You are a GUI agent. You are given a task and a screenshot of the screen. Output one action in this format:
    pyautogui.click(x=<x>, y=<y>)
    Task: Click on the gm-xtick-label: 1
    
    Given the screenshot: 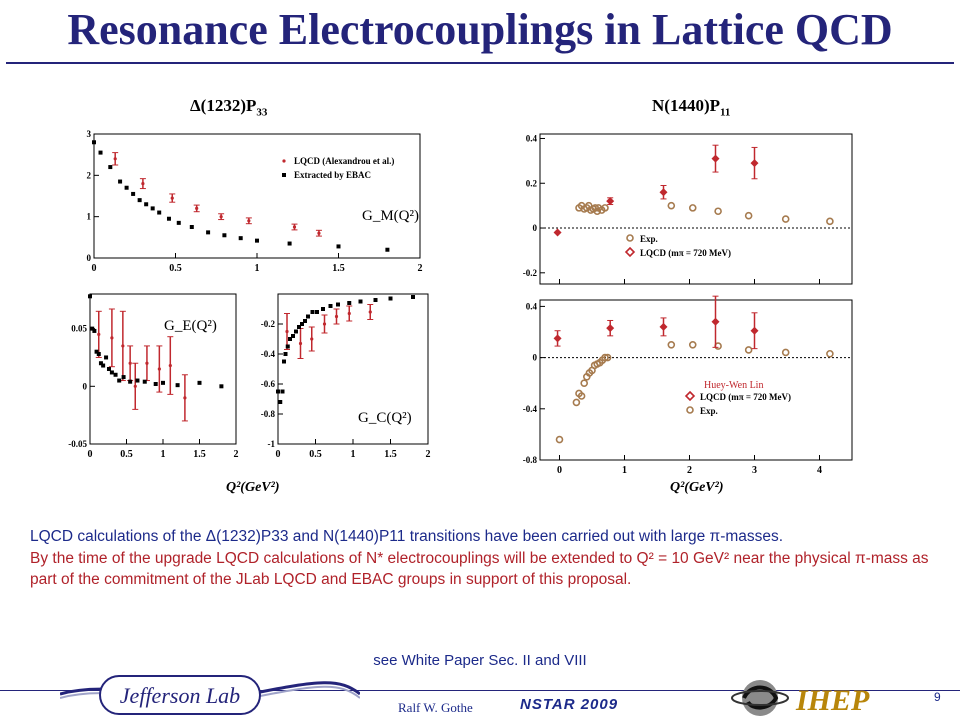 What is the action you would take?
    pyautogui.click(x=257, y=268)
    